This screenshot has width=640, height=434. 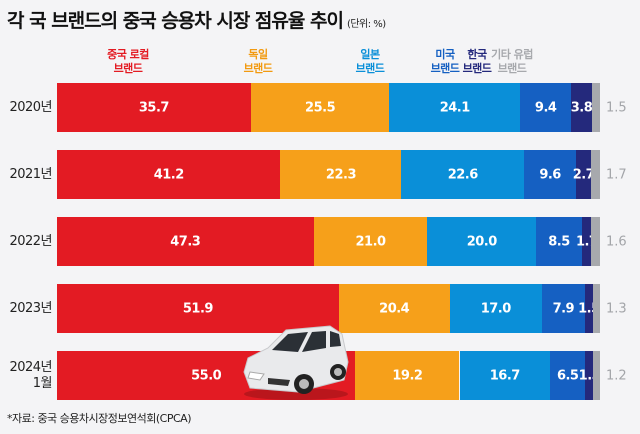 I want to click on value-label: 1.7, so click(x=616, y=174).